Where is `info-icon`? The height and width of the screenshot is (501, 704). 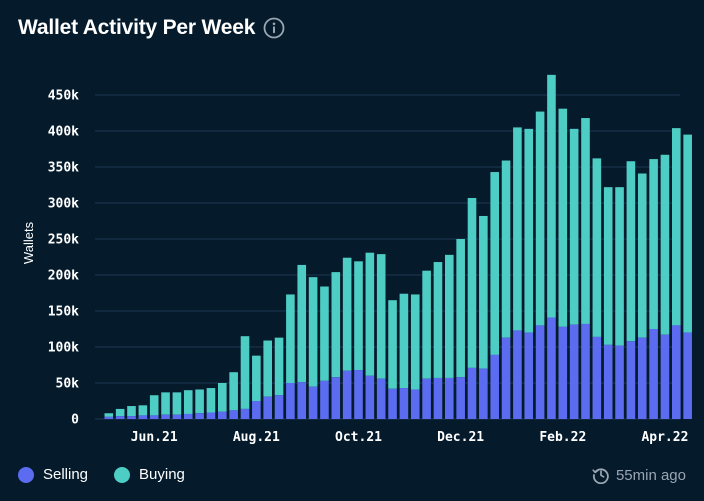
info-icon is located at coordinates (274, 28).